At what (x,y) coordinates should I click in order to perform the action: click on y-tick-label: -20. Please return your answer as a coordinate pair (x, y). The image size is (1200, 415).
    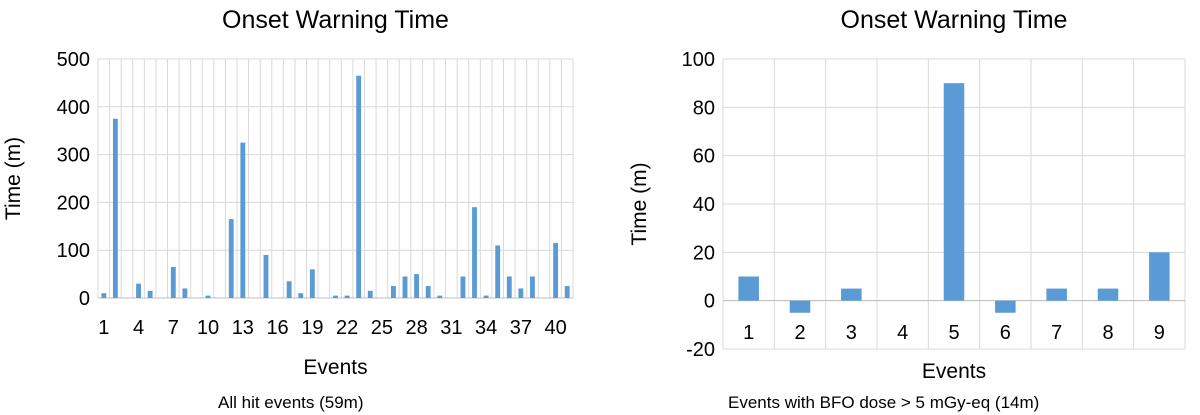
    Looking at the image, I should click on (700, 350).